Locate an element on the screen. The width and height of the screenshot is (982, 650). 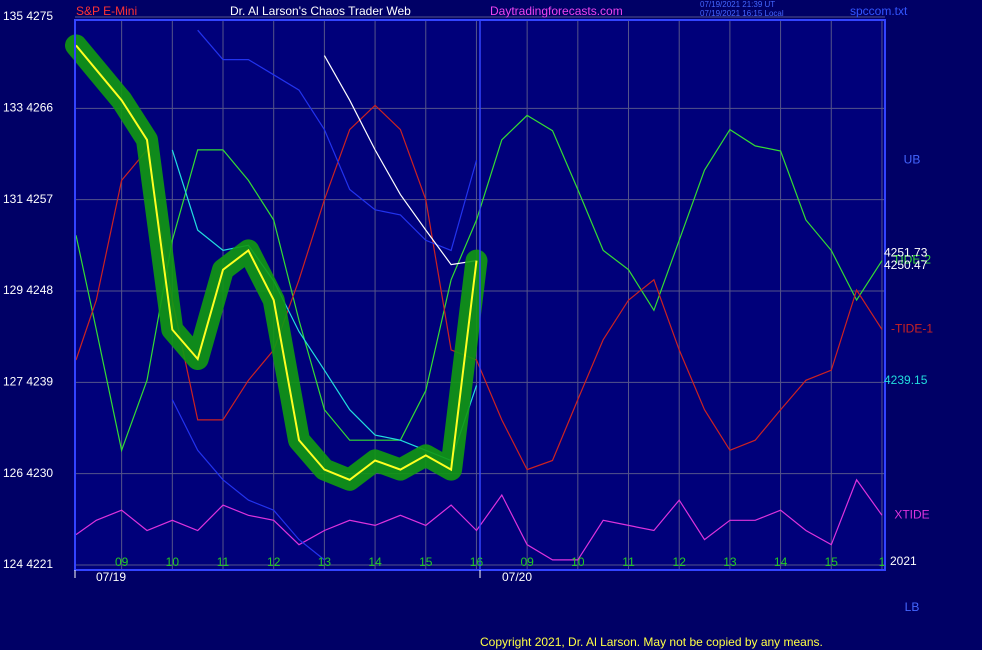
year: 2021 is located at coordinates (903, 561).